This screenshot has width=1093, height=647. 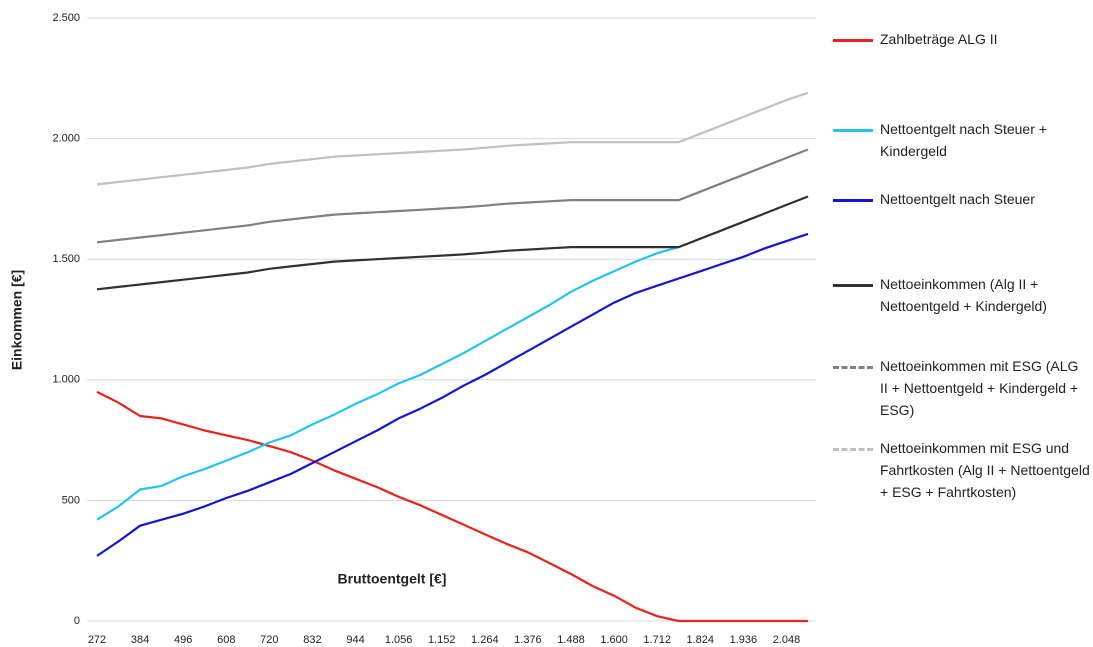 I want to click on y-tick-label: 0, so click(x=77, y=621).